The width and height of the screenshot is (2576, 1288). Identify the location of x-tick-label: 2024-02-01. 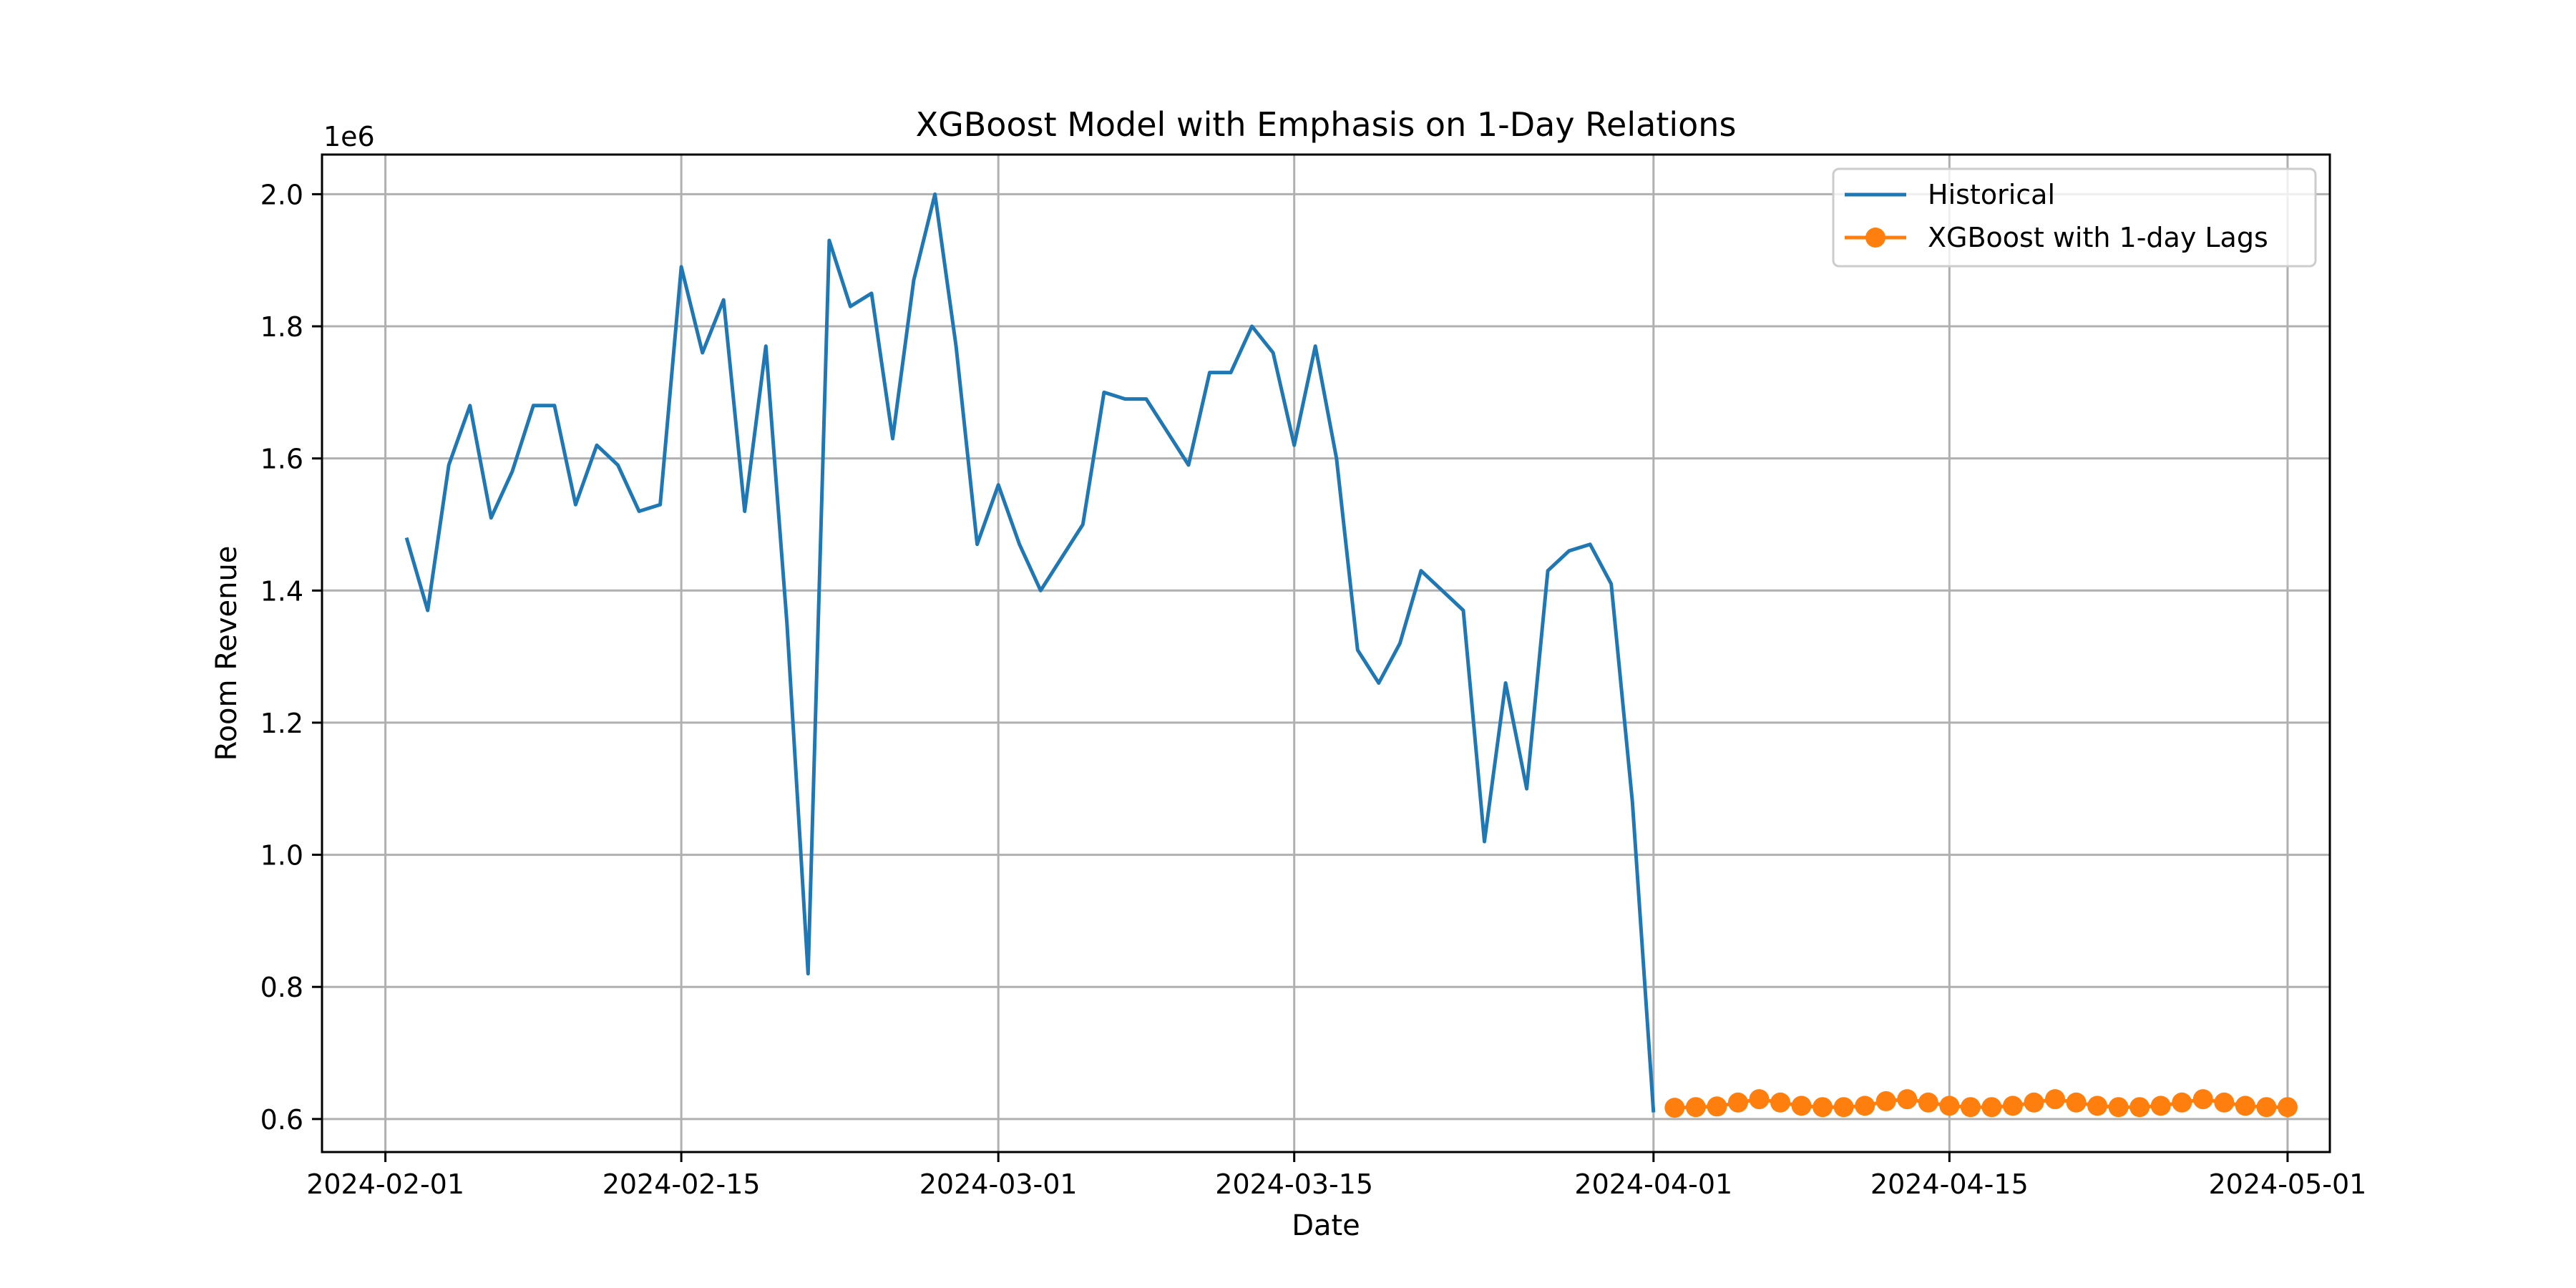
(385, 1184).